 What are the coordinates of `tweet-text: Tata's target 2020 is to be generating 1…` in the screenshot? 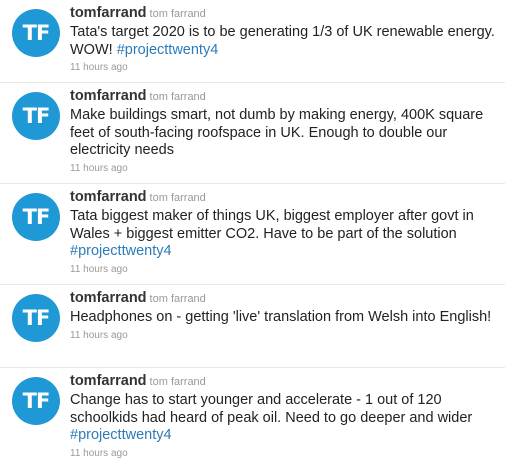 It's located at (284, 41).